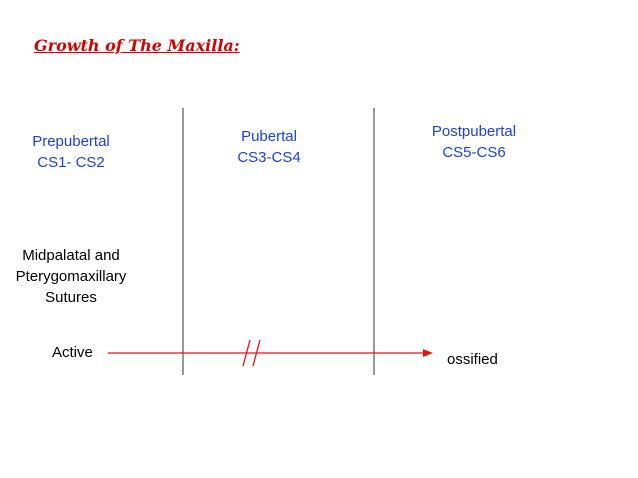  Describe the element at coordinates (474, 152) in the screenshot. I see `stage-postpubertal-range: CS5-CS6` at that location.